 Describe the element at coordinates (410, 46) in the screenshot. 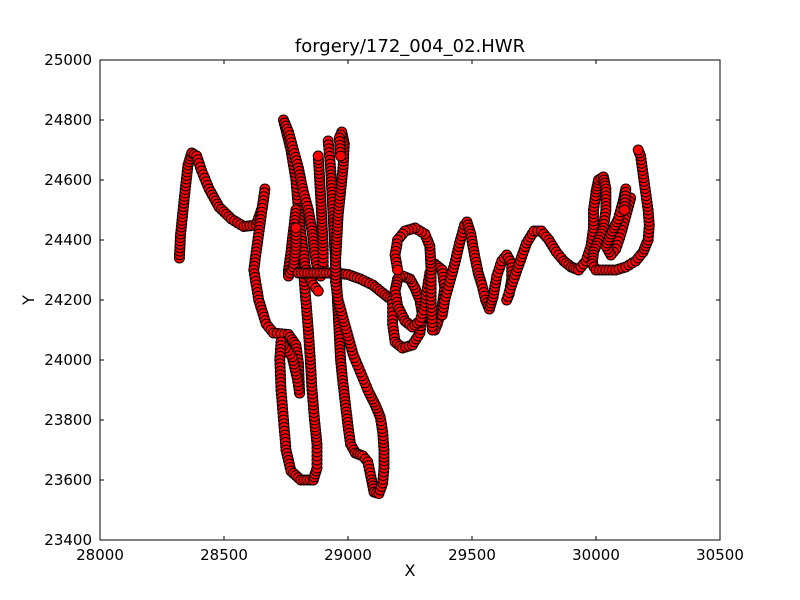

I see `chart-title: forgery/172_004_02.HWR` at that location.